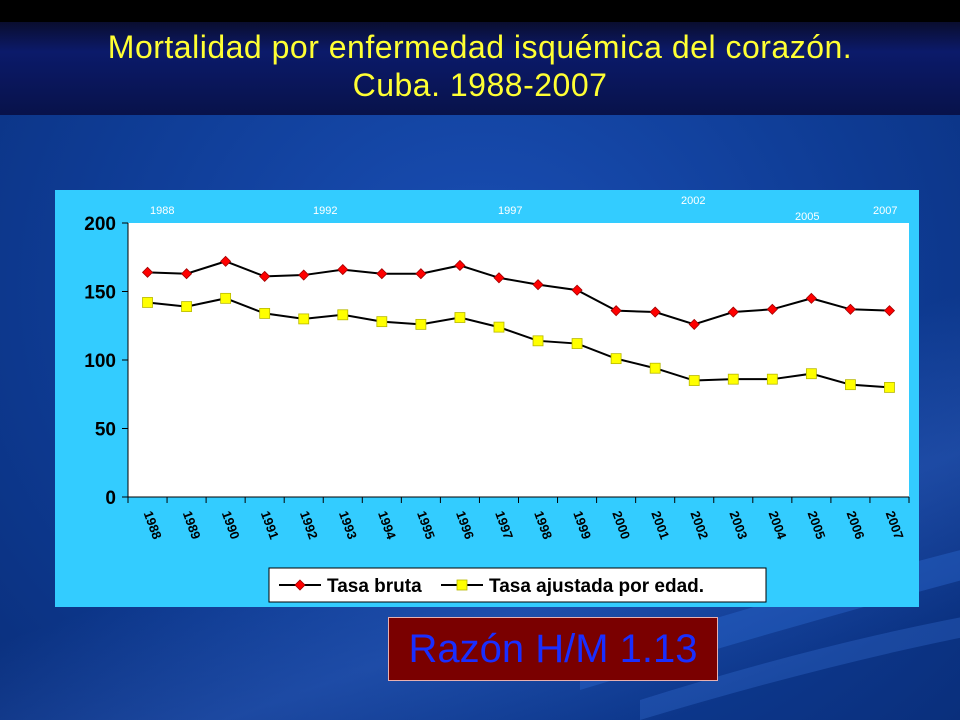  I want to click on x-tick-label: 1998, so click(543, 525).